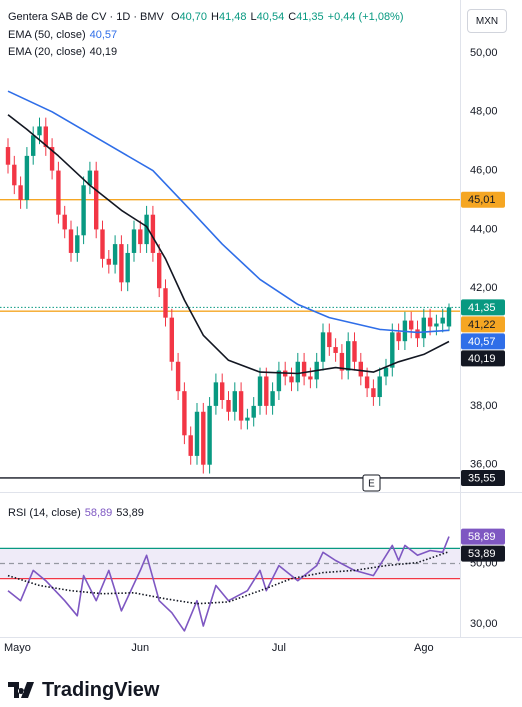 The height and width of the screenshot is (707, 522). What do you see at coordinates (270, 17) in the screenshot?
I see `ohlc-value: 40,54` at bounding box center [270, 17].